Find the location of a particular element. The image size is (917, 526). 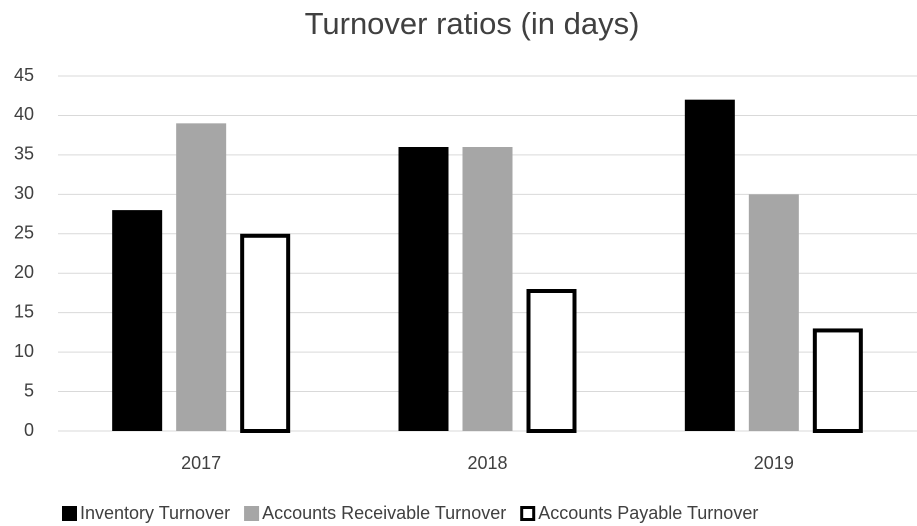

y-tick-label: 45 is located at coordinates (24, 75).